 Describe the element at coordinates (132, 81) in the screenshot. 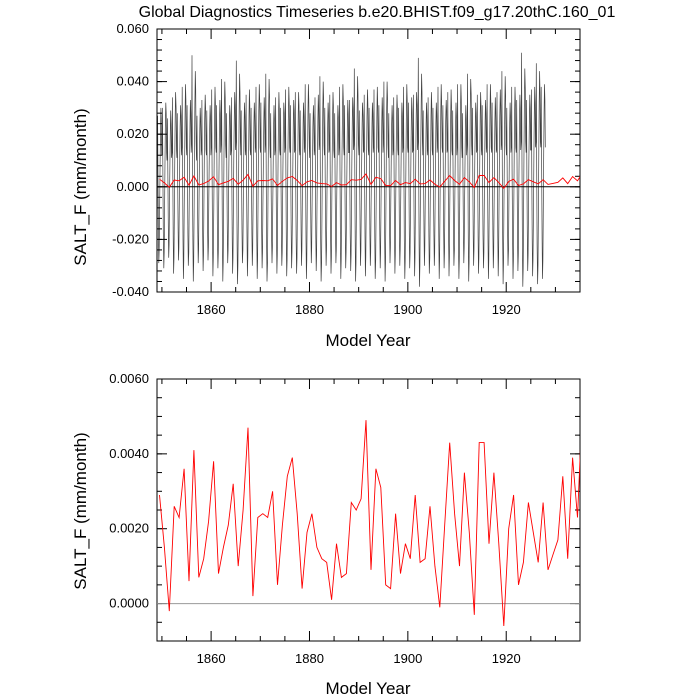

I see `y-tick-label: 0.040` at that location.